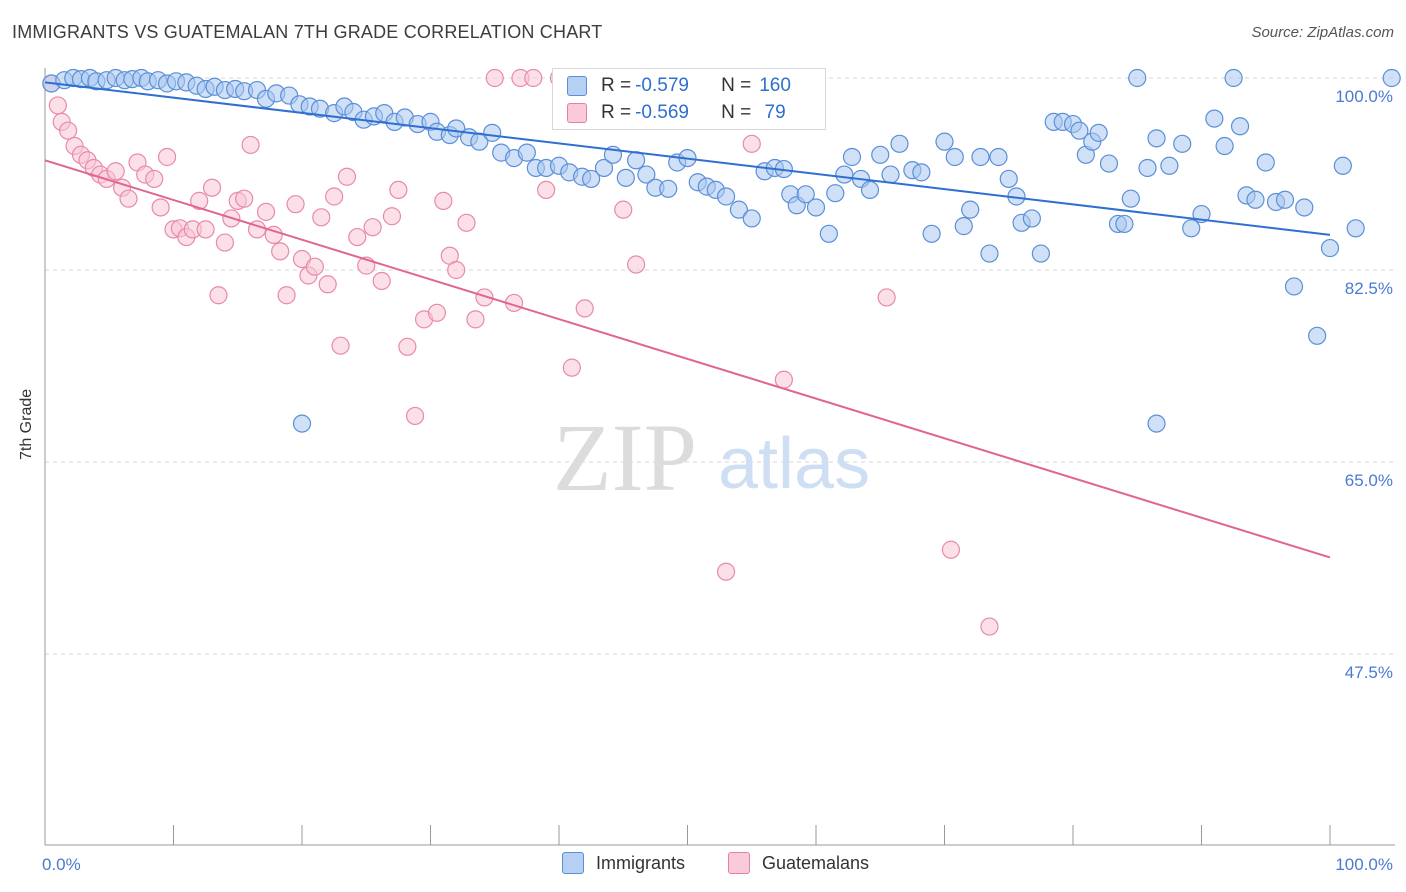  Describe the element at coordinates (641, 862) in the screenshot. I see `legend-label-immigrants: Immigrants` at that location.